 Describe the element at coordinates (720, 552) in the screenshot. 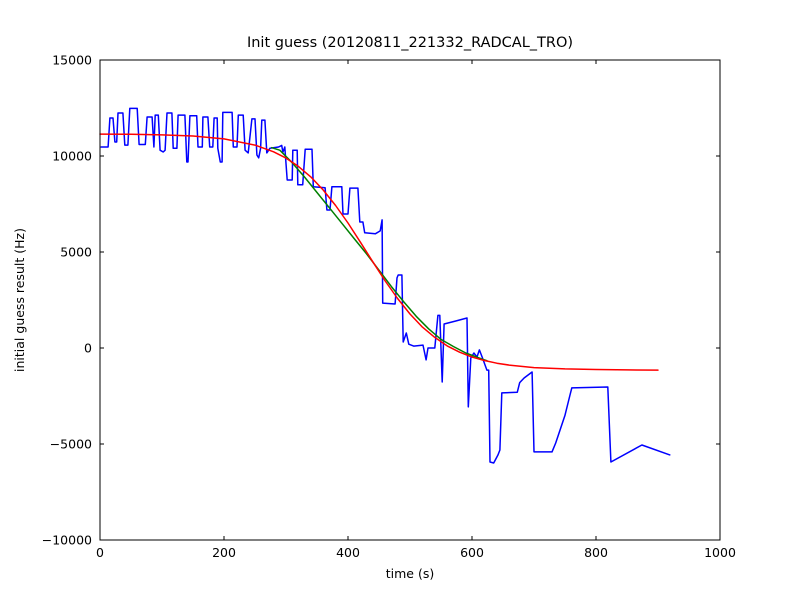

I see `x-tick-label: 1000` at that location.